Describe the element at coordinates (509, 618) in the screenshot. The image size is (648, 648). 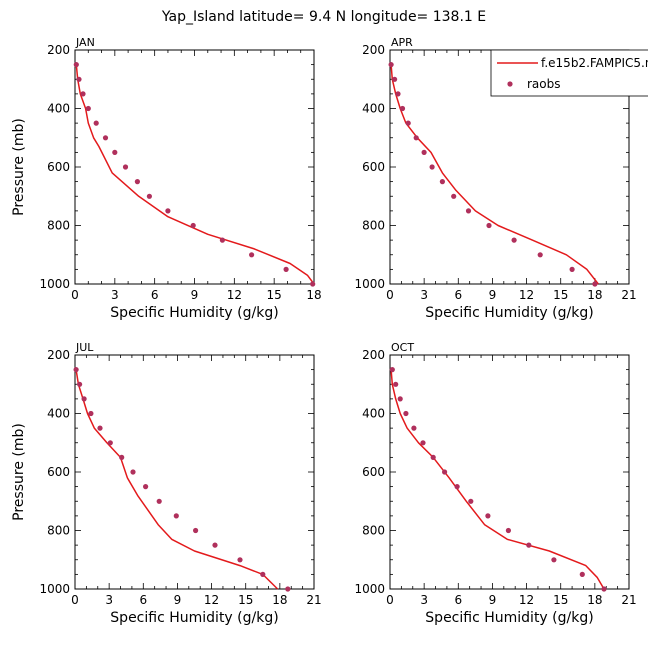
I see `x-axis-label: Specific Humidity (g/kg)` at that location.